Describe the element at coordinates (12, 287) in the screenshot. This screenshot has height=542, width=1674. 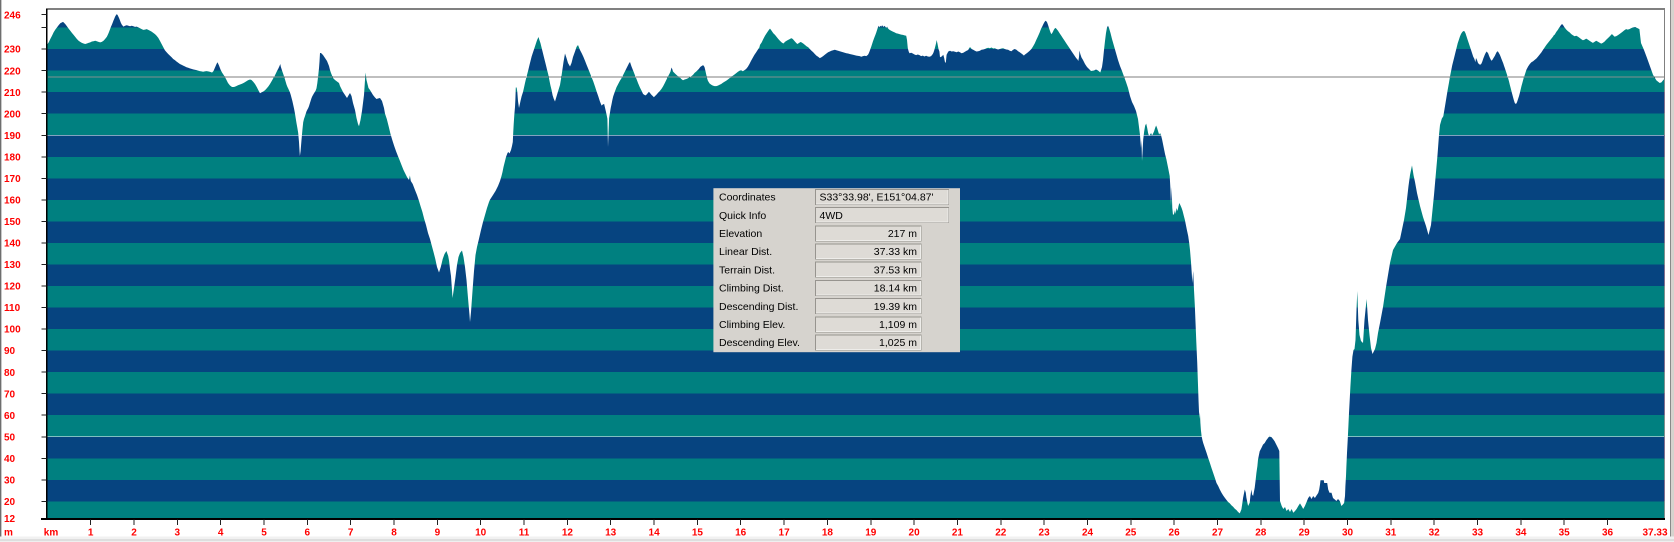
I see `svg-text: 120` at that location.